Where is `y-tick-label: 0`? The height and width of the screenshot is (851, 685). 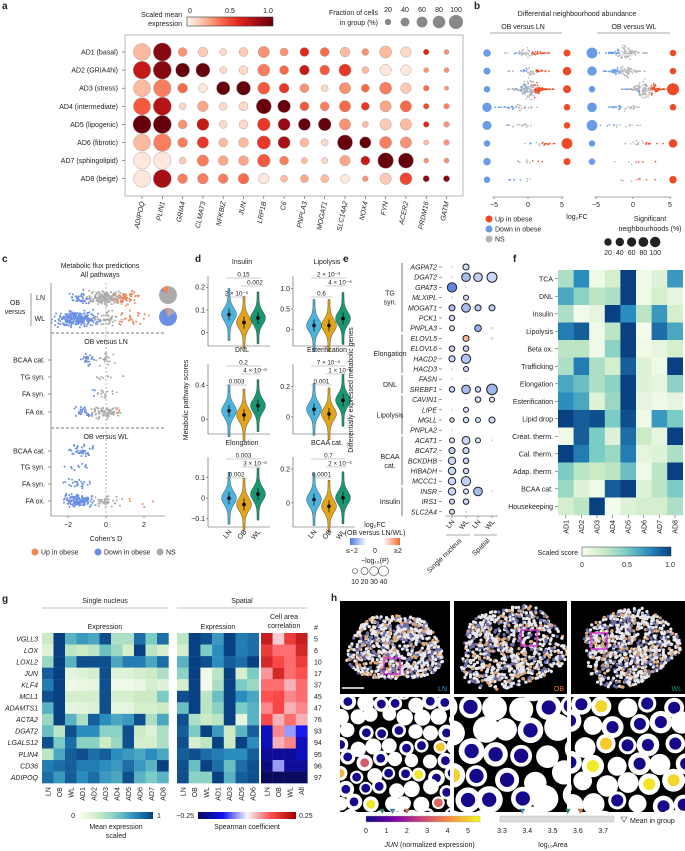 y-tick-label: 0 is located at coordinates (288, 417).